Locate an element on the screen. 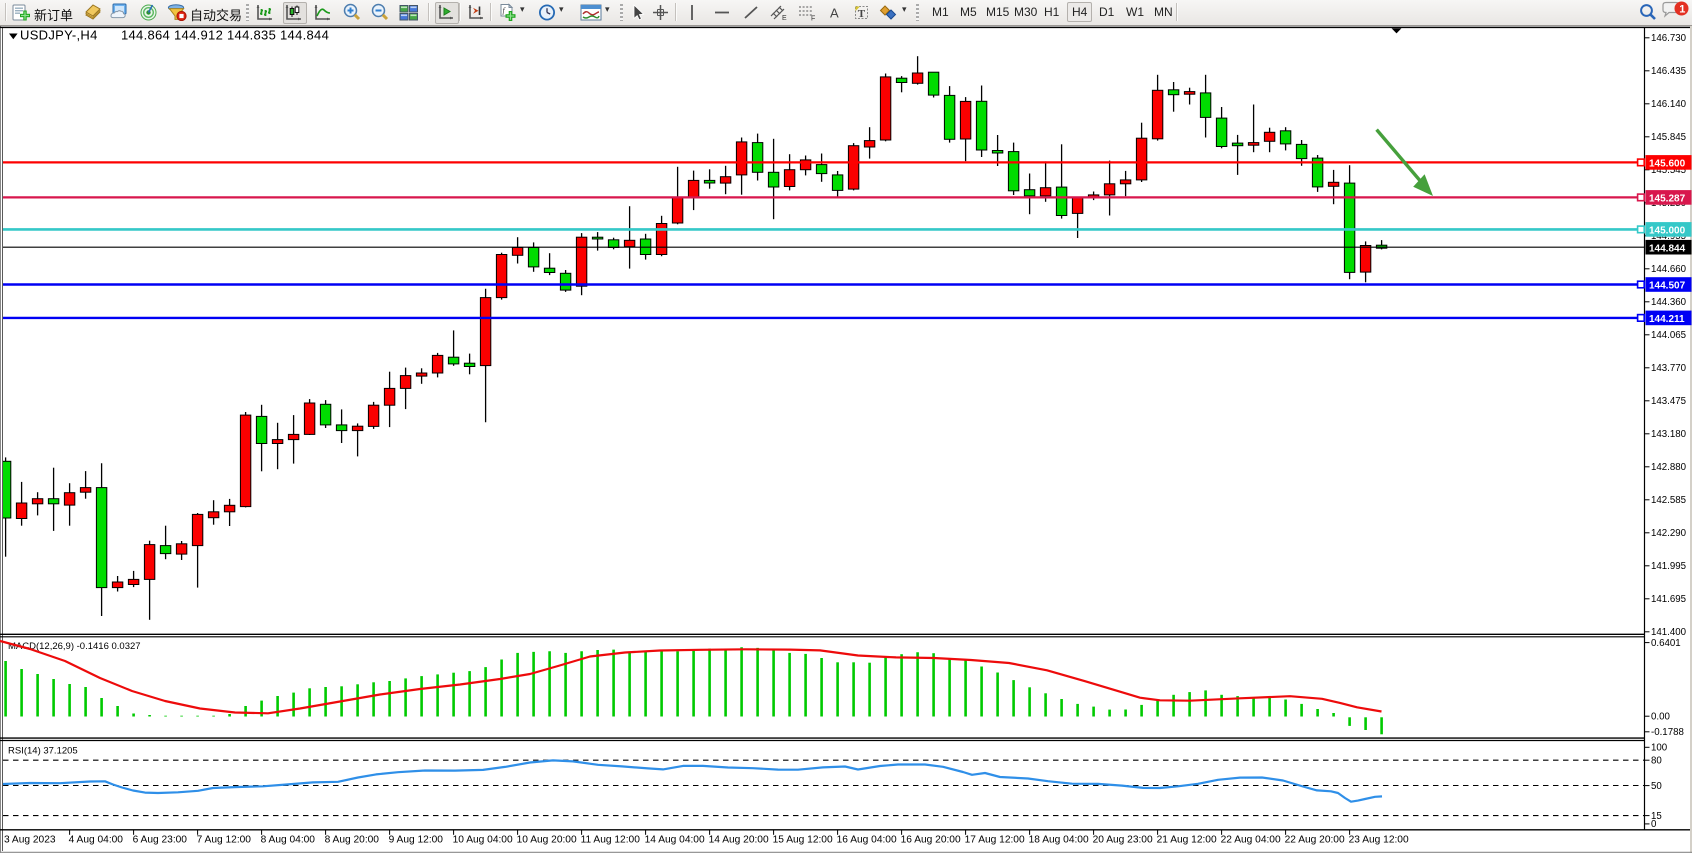 This screenshot has height=853, width=1692. svg-text: 144.507 is located at coordinates (1667, 286).